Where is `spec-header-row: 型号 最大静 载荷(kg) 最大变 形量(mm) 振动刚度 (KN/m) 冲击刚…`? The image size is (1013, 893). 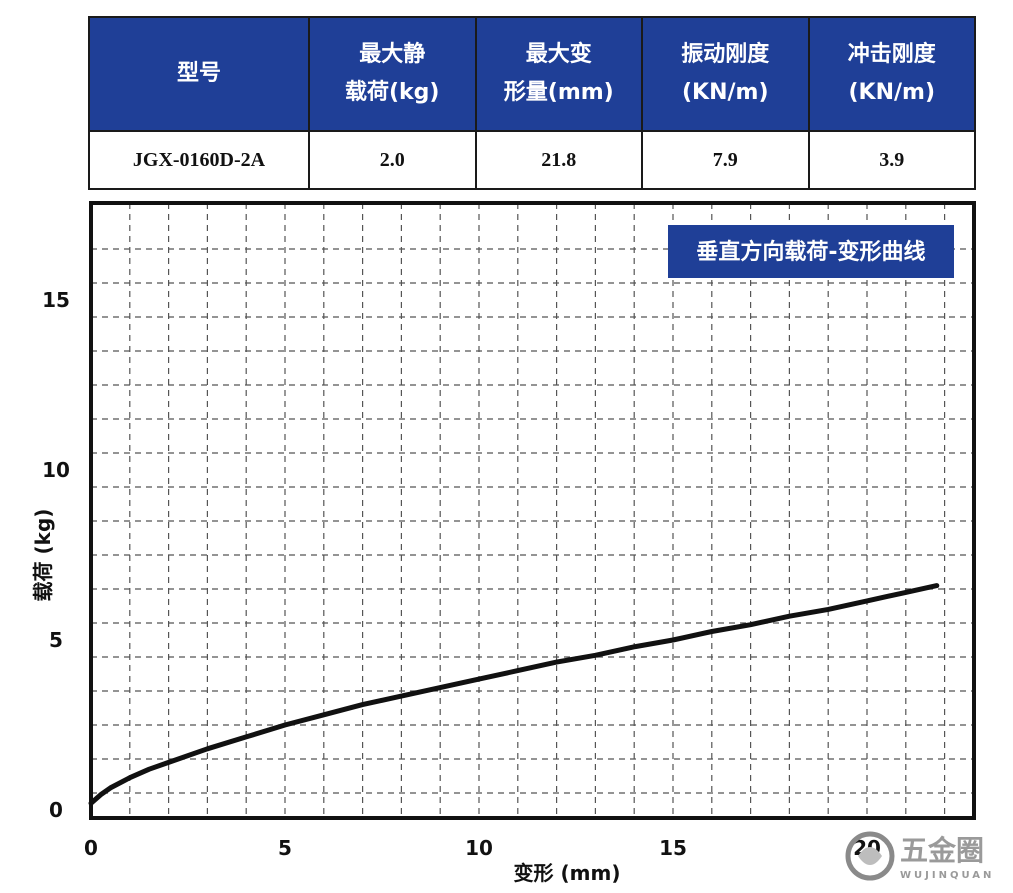
spec-header-row: 型号 最大静 载荷(kg) 最大变 形量(mm) 振动刚度 (KN/m) 冲击刚… is located at coordinates (532, 74).